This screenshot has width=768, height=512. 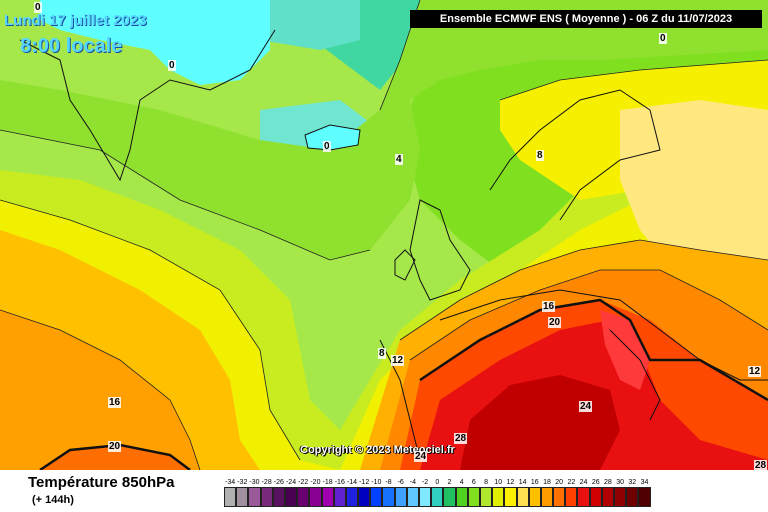 What do you see at coordinates (625, 350) in the screenshot?
I see `temperature-band-red-italy` at bounding box center [625, 350].